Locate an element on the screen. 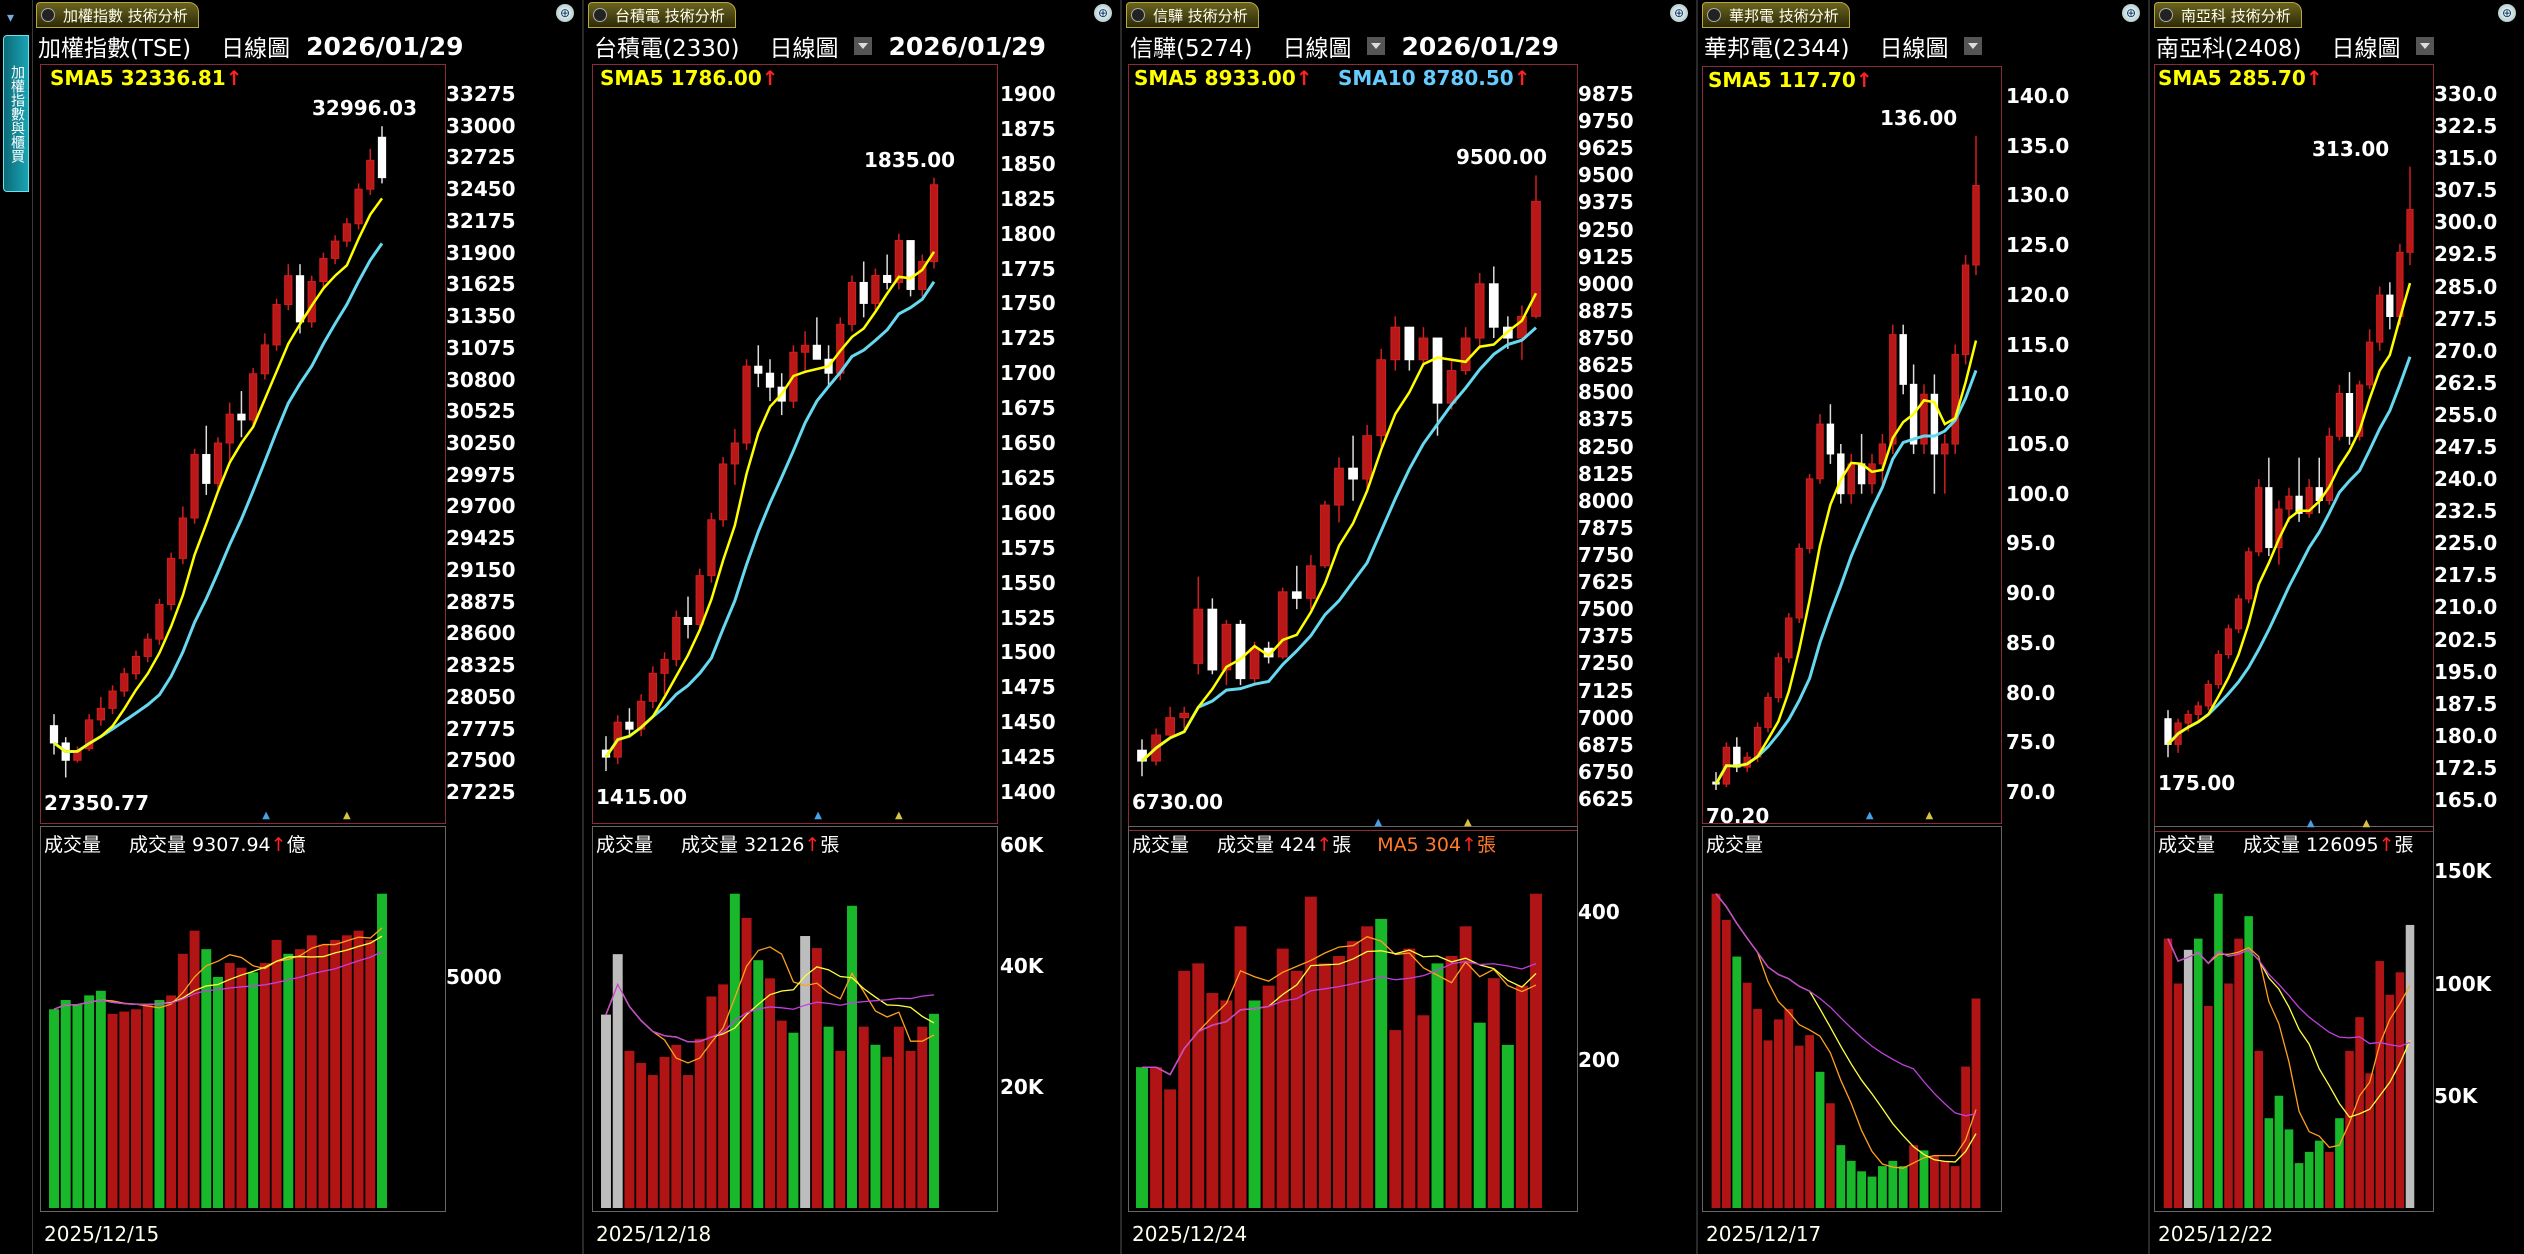 The width and height of the screenshot is (2524, 1254). panel-tab: 華邦電 技術分析 is located at coordinates (1776, 15).